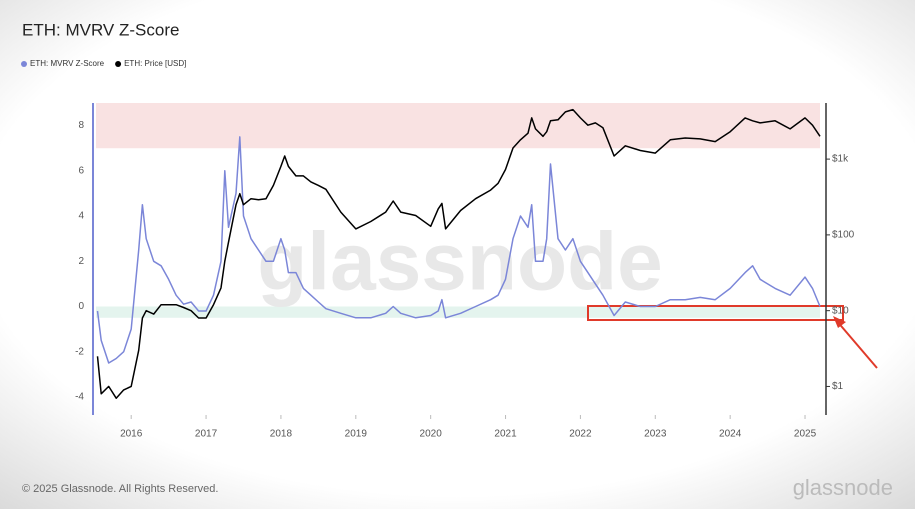 The height and width of the screenshot is (509, 915). What do you see at coordinates (120, 489) in the screenshot?
I see `footer: © 2025 Glassnode. All Rights Reserved.` at bounding box center [120, 489].